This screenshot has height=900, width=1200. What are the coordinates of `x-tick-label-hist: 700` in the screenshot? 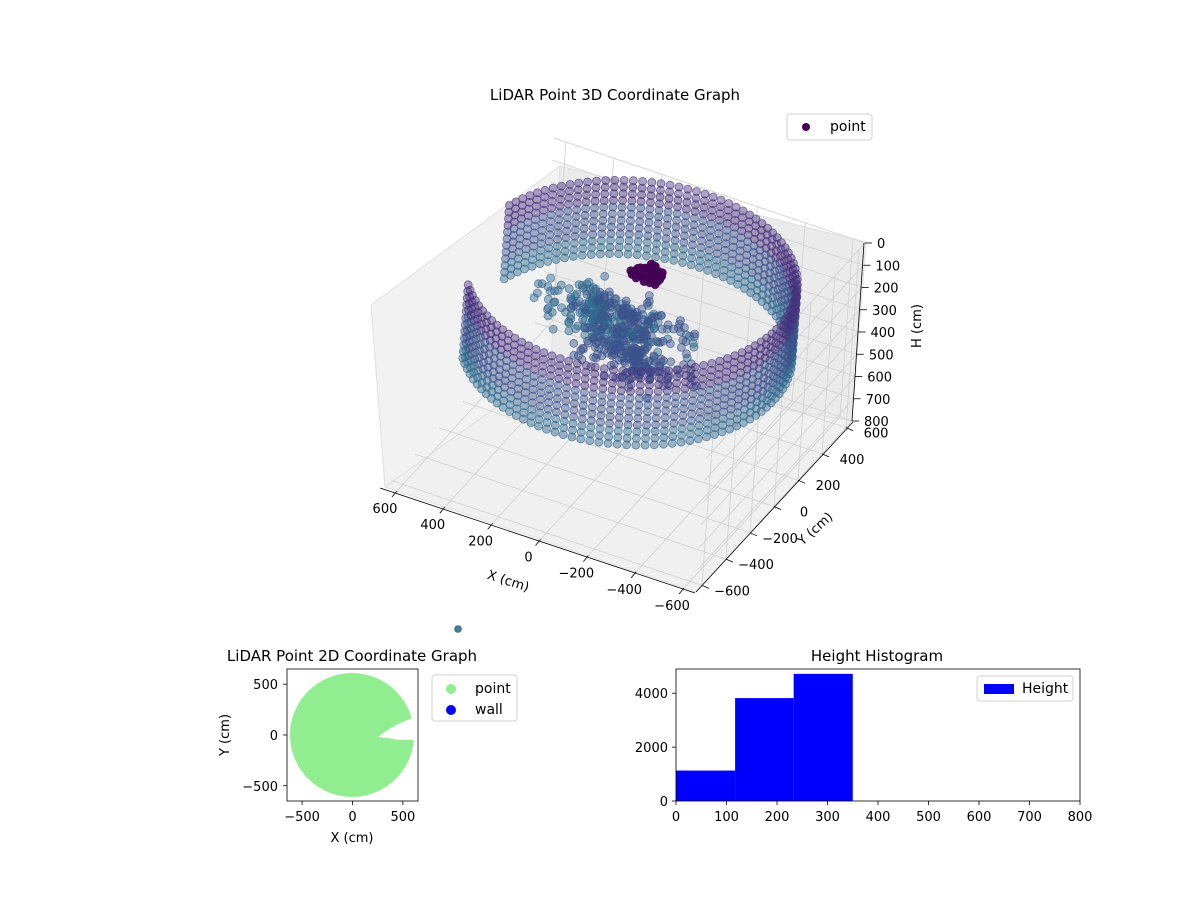 It's located at (1029, 817).